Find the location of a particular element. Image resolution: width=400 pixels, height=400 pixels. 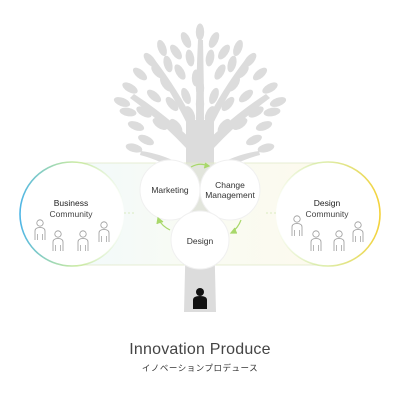

change-management-node: Change Management is located at coordinates (230, 190).